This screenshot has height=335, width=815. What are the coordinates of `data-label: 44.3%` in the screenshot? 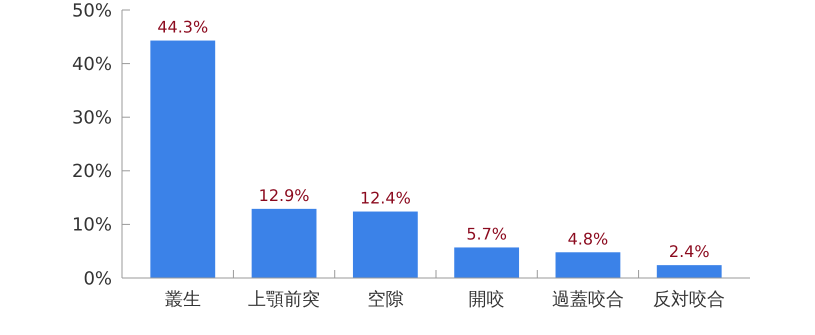 It's located at (182, 27).